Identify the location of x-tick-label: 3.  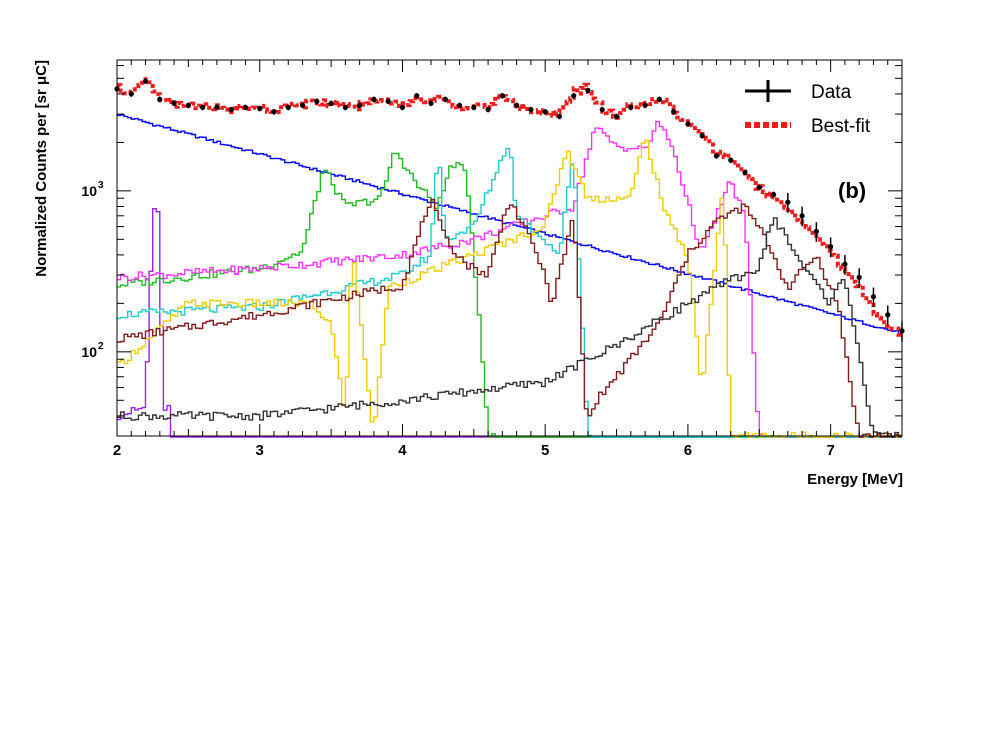
(260, 450).